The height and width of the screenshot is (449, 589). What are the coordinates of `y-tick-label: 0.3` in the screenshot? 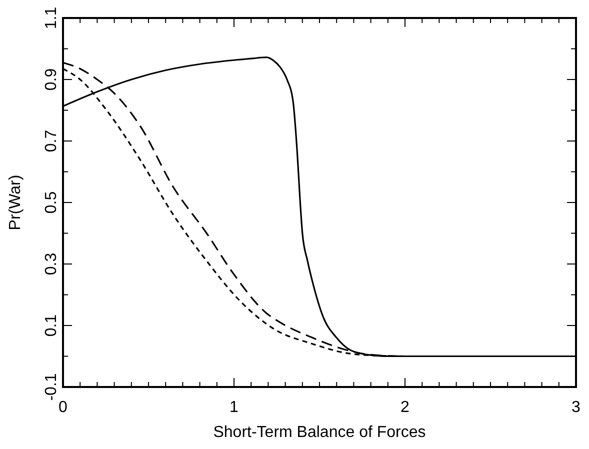 It's located at (51, 264).